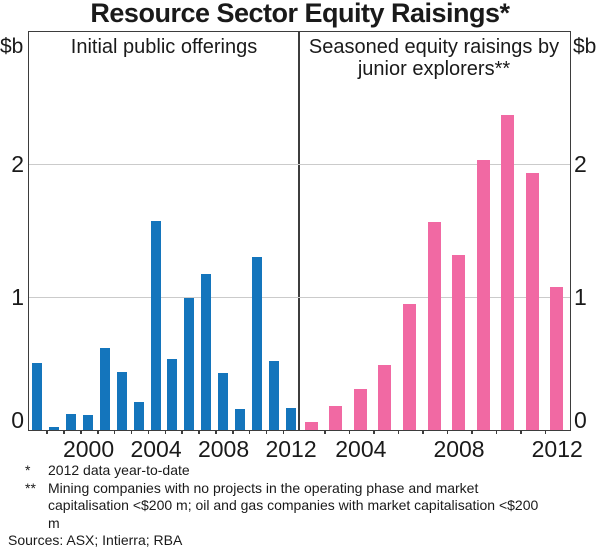 The width and height of the screenshot is (600, 554). Describe the element at coordinates (28, 470) in the screenshot. I see `footnote-marker: *` at that location.